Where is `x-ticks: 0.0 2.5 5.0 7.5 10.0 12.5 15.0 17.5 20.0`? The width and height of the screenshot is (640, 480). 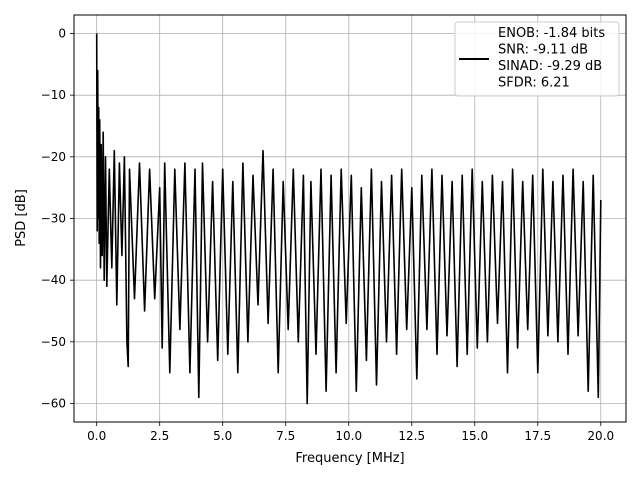 x-ticks: 0.0 2.5 5.0 7.5 10.0 12.5 15.0 17.5 20.0 is located at coordinates (350, 432).